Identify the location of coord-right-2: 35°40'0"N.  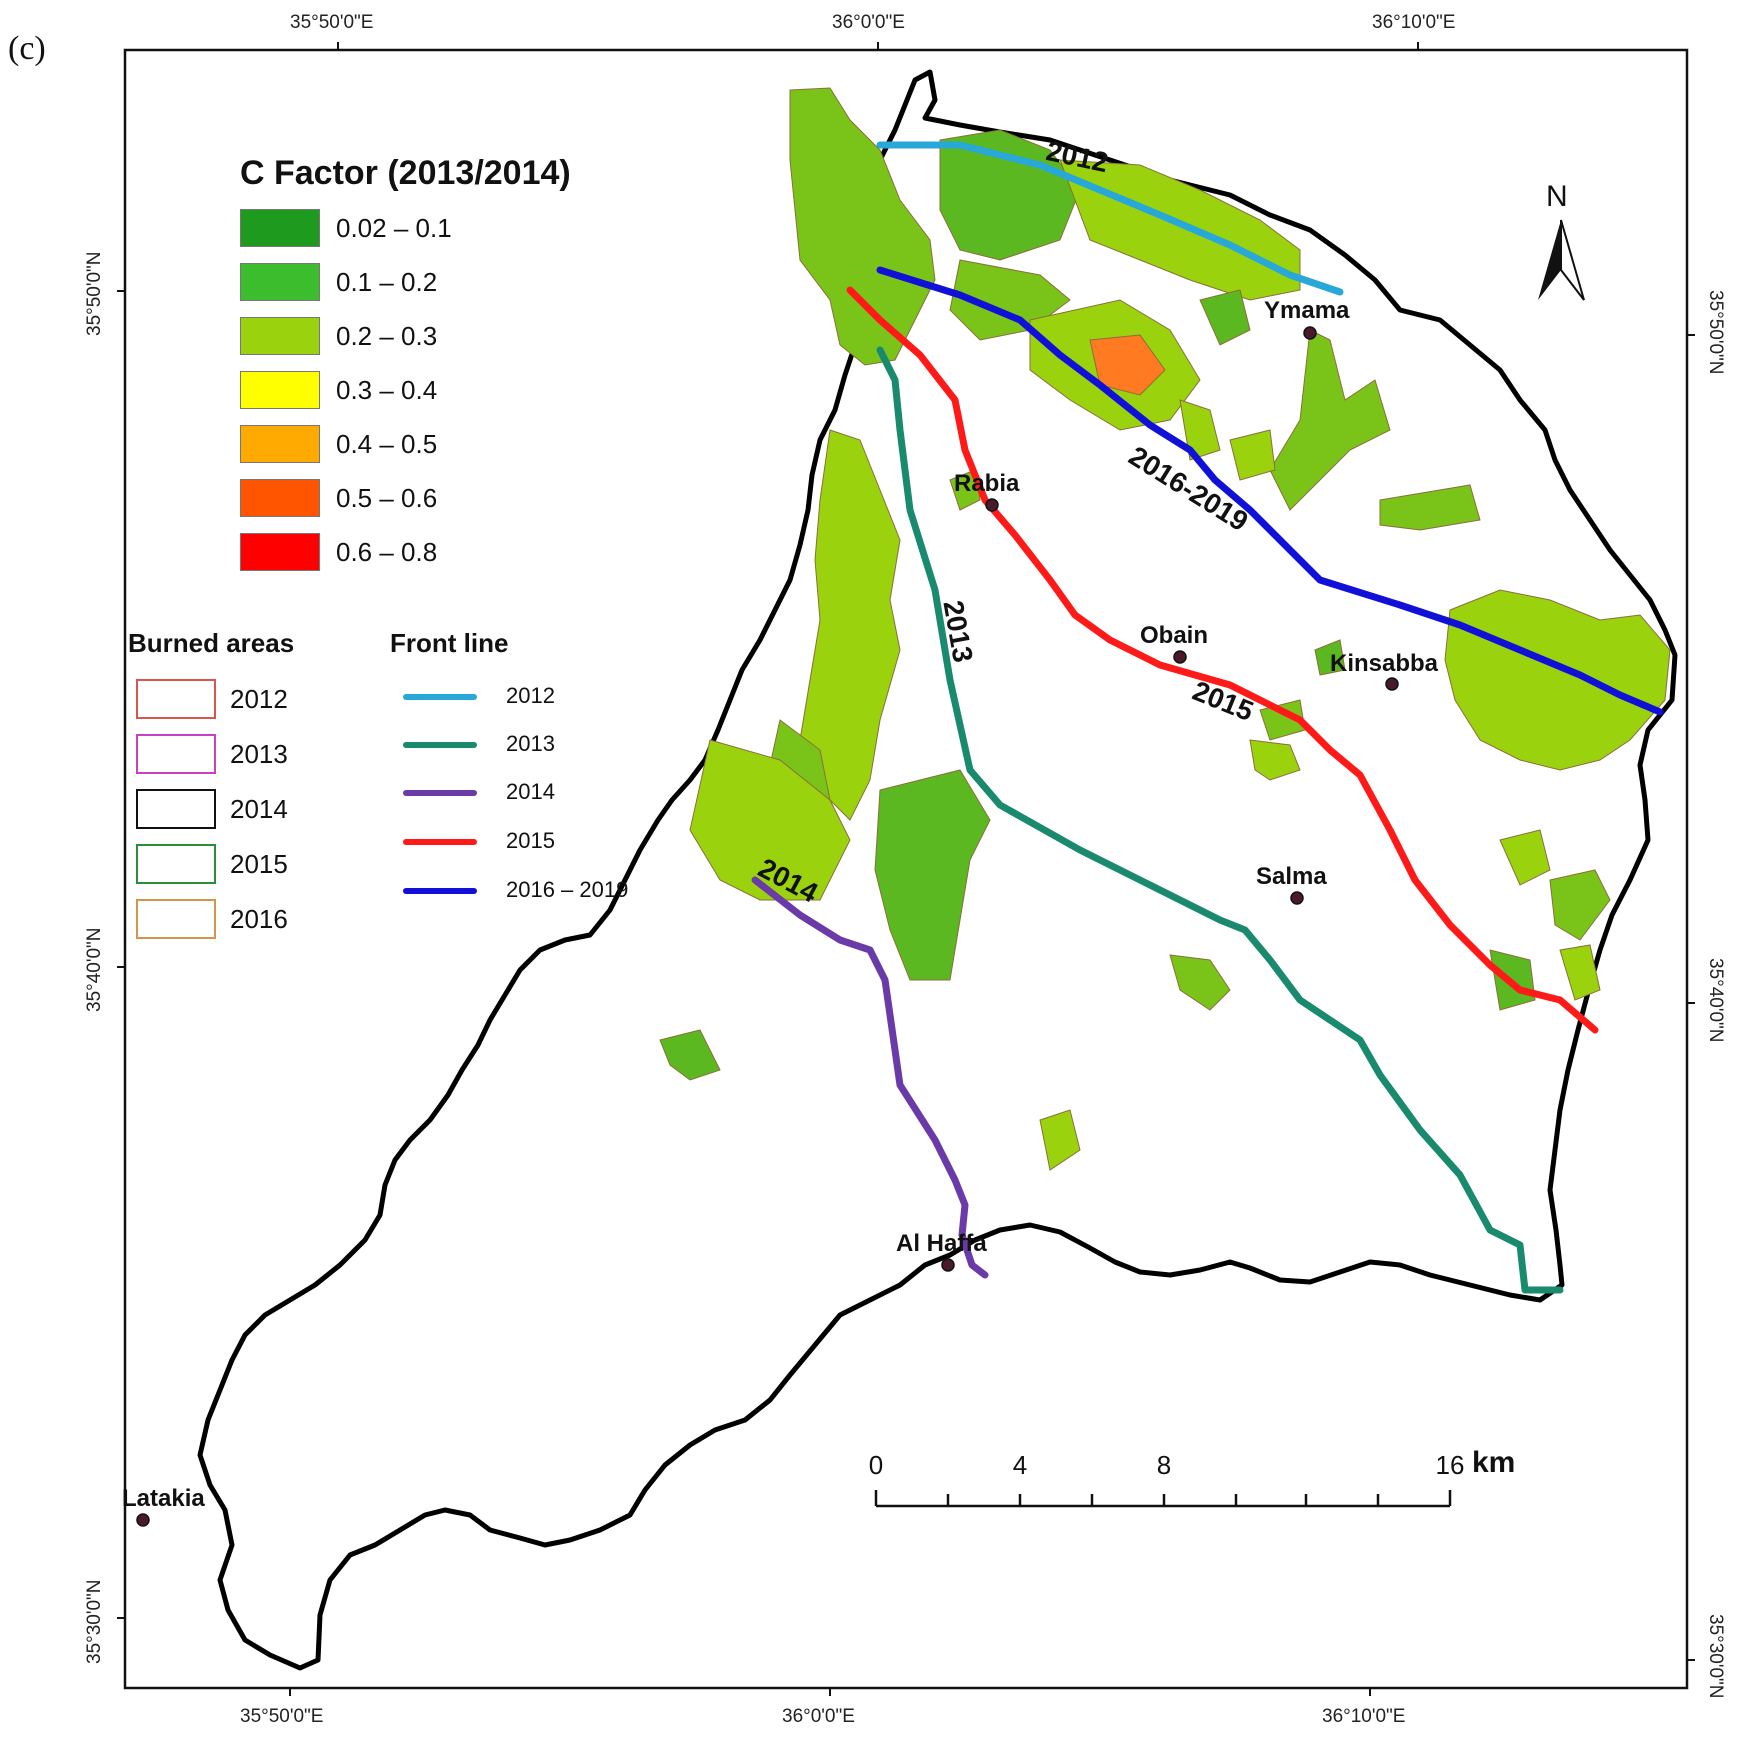
(1715, 1000).